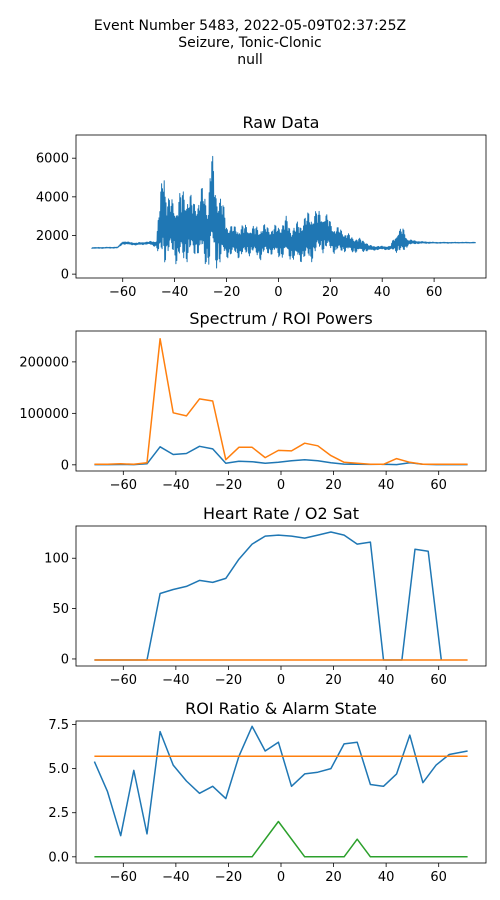 Image resolution: width=500 pixels, height=900 pixels. What do you see at coordinates (386, 877) in the screenshot?
I see `panel-4-xtick-label: 40` at bounding box center [386, 877].